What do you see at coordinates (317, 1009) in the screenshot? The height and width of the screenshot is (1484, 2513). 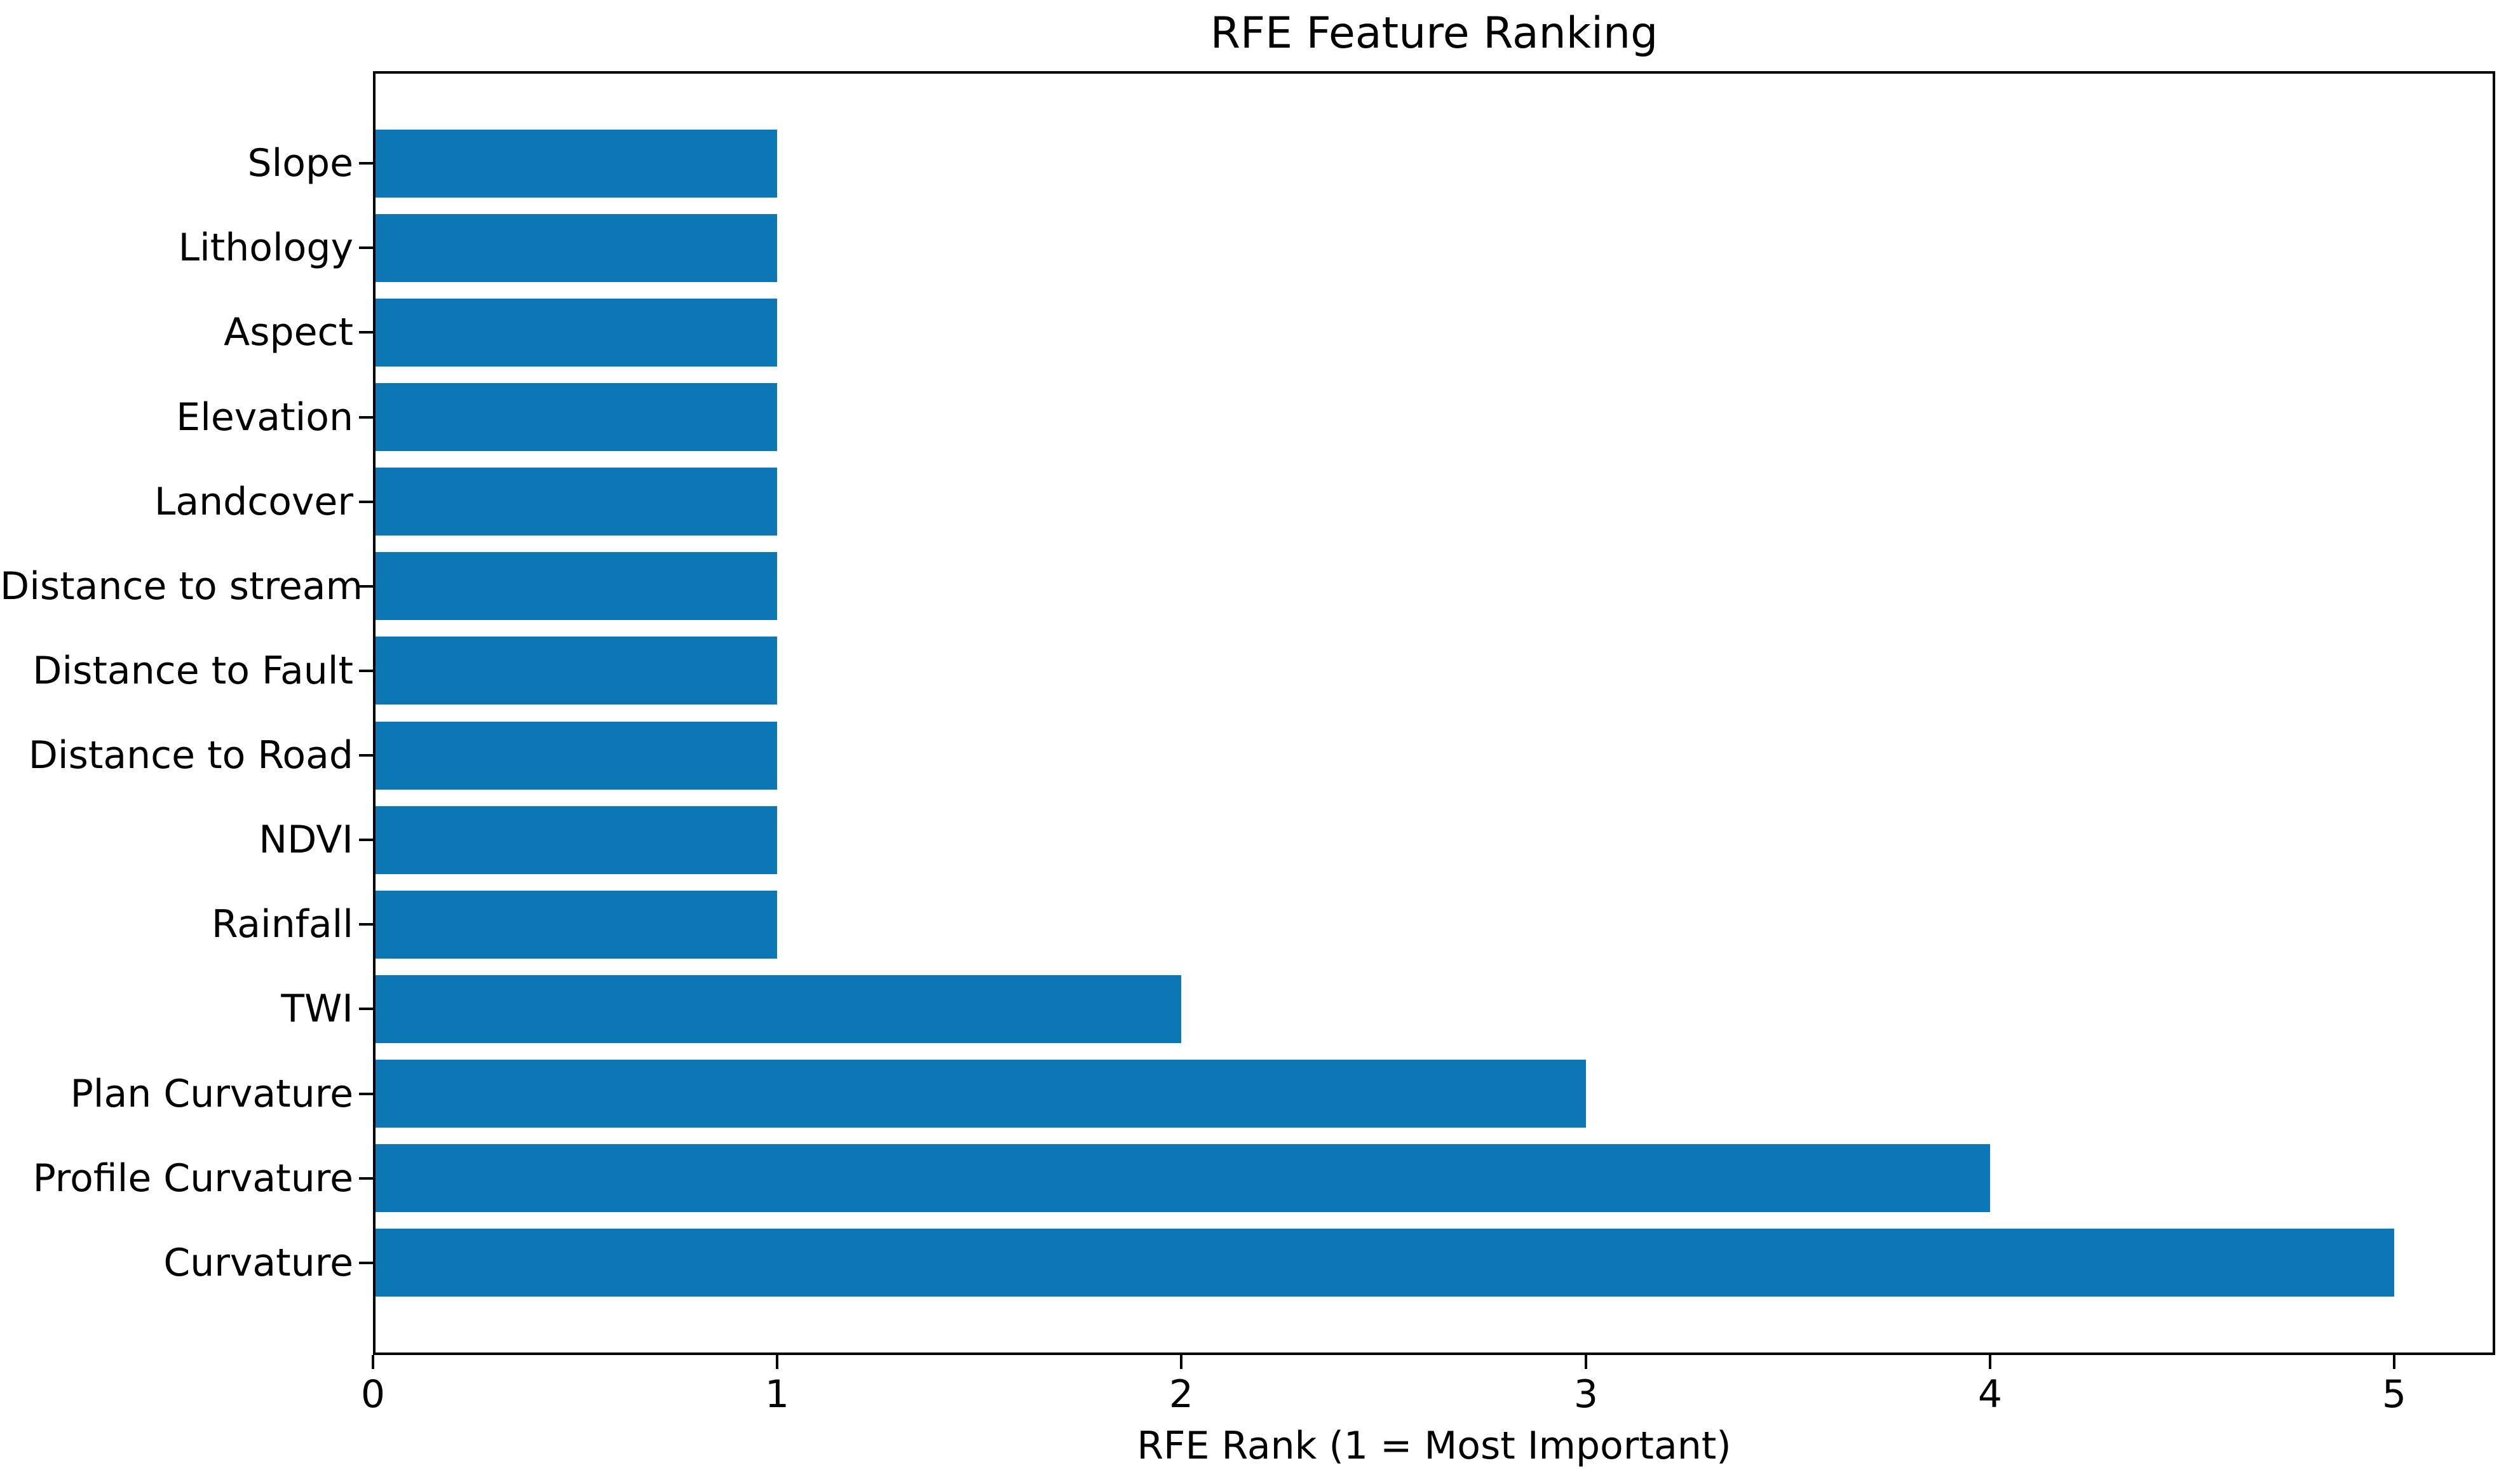 I see `y-tick-label: TWI` at bounding box center [317, 1009].